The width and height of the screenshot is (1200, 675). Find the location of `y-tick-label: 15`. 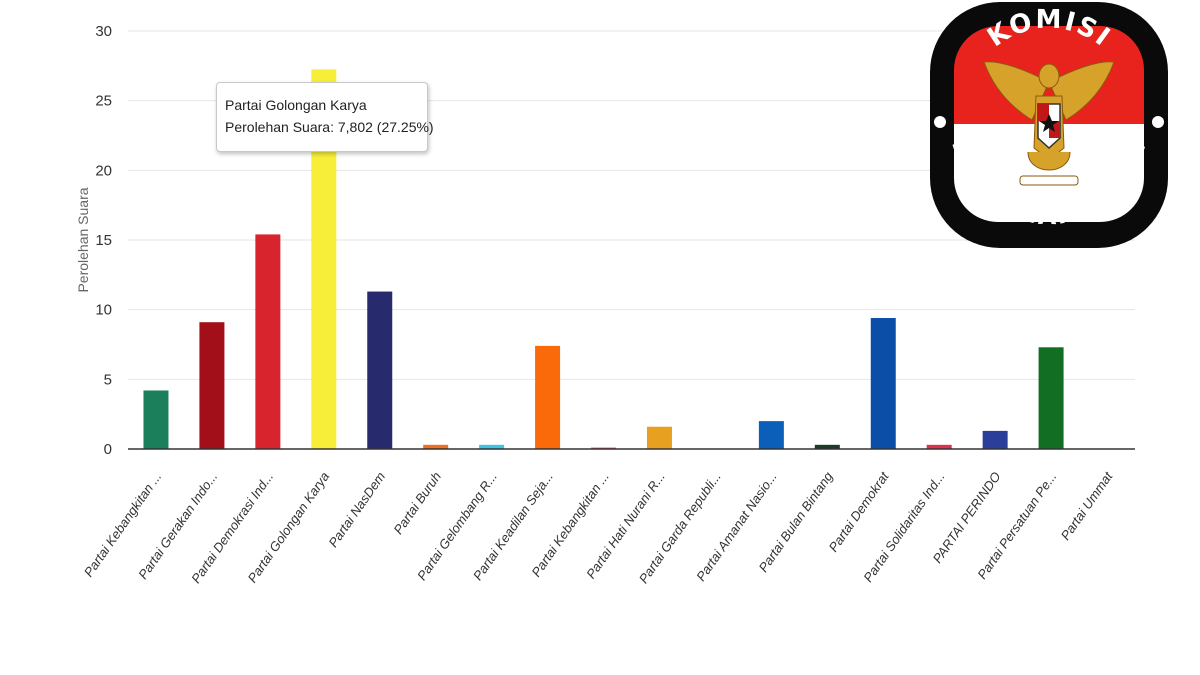

y-tick-label: 15 is located at coordinates (103, 240).